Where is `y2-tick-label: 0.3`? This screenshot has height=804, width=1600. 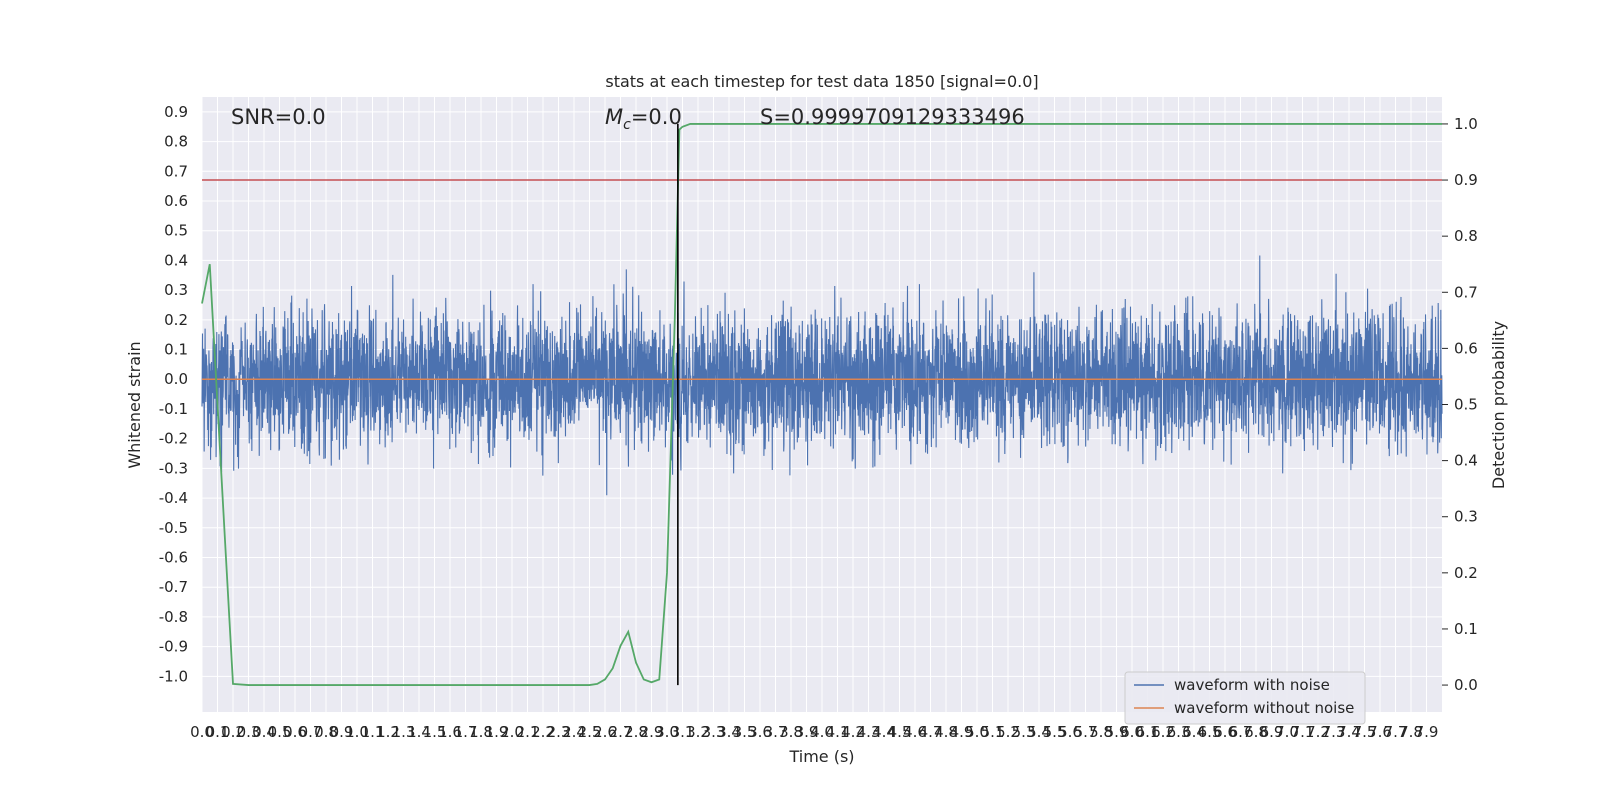
y2-tick-label: 0.3 is located at coordinates (1466, 517).